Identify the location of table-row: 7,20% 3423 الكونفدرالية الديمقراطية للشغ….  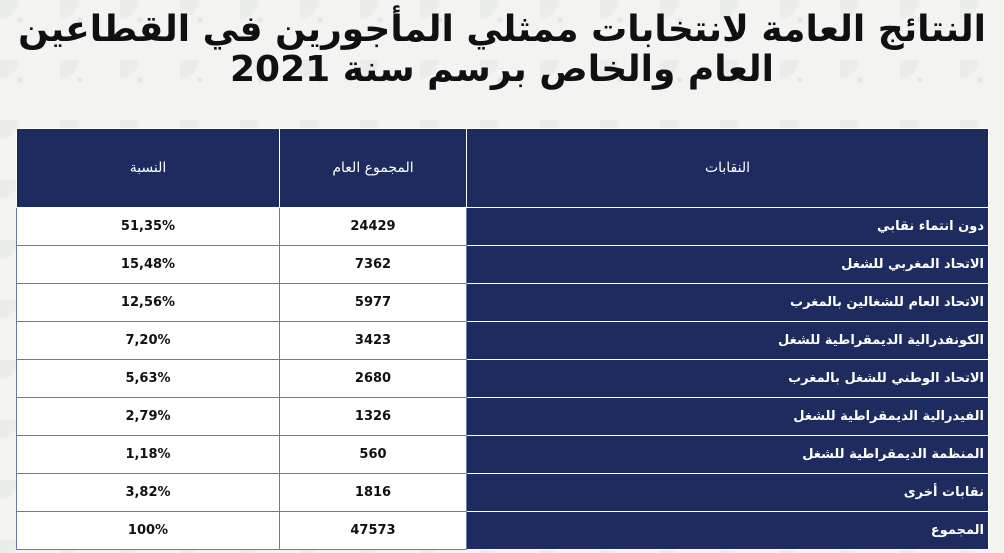
(502, 340).